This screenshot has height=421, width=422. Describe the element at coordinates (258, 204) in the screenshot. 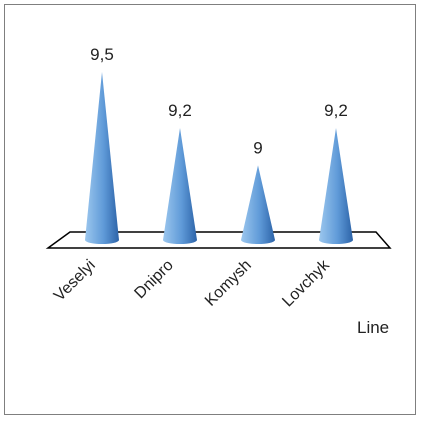

I see `cone-komysh` at that location.